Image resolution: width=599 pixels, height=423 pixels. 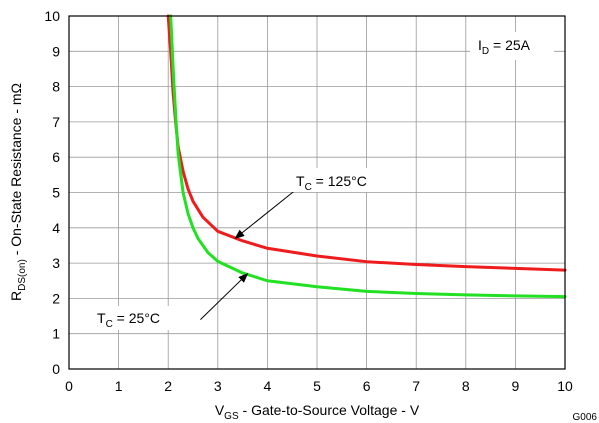 I want to click on y-axis-label: RDS(on) - On-State Resistance - mΩ, so click(x=18, y=192).